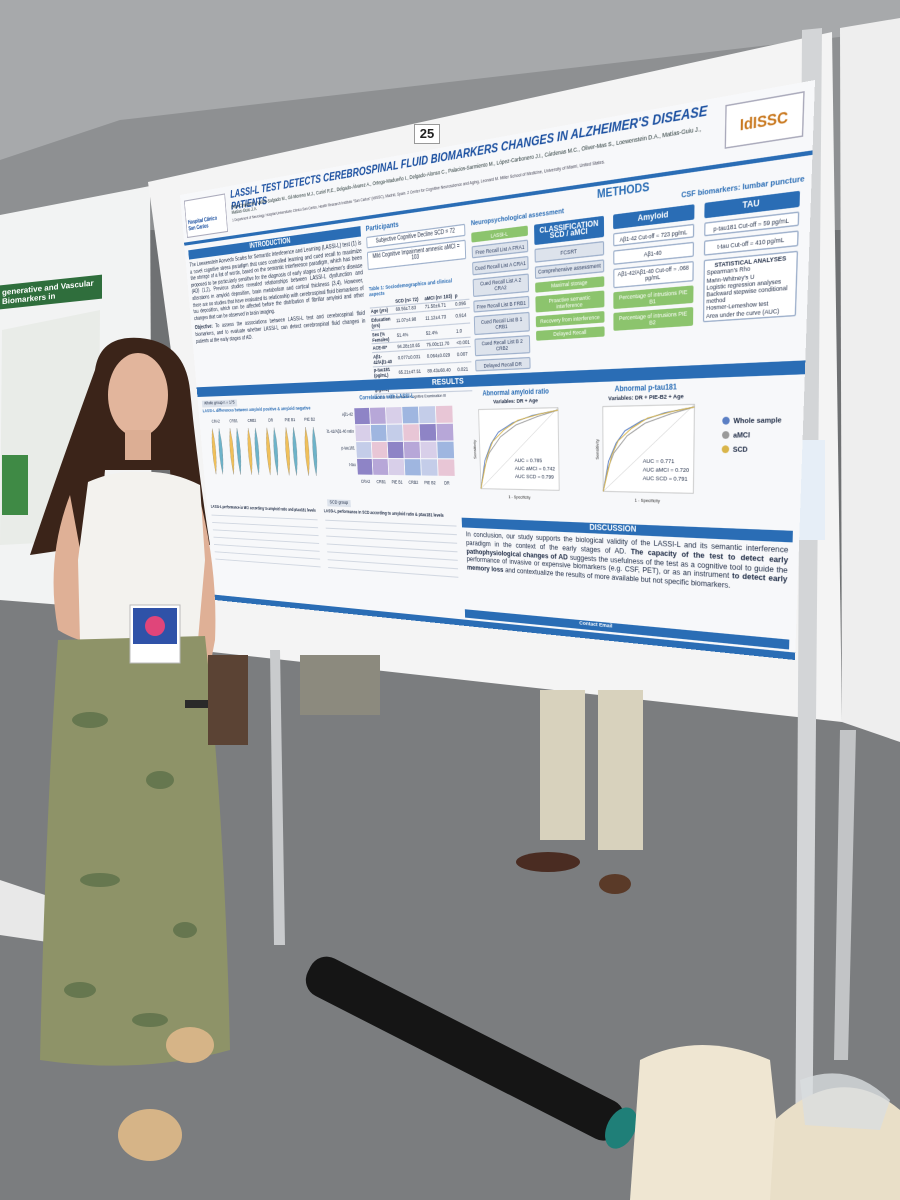 Image resolution: width=900 pixels, height=1200 pixels. I want to click on auc-label: AUC aMCI = 0.720, so click(666, 469).